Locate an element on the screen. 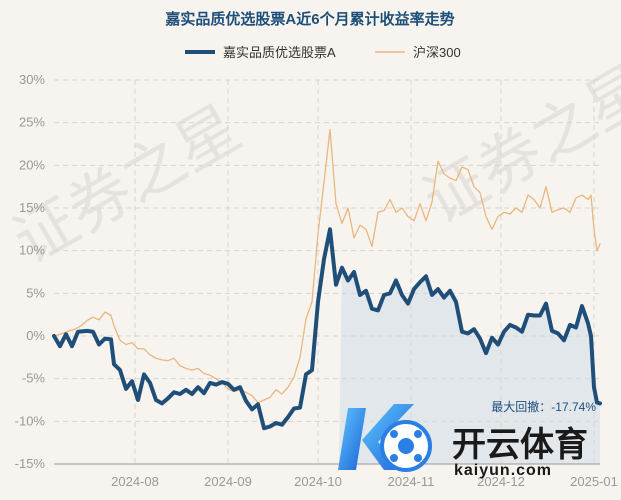 This screenshot has width=621, height=500. legend-label-index: 沪深300 is located at coordinates (437, 52).